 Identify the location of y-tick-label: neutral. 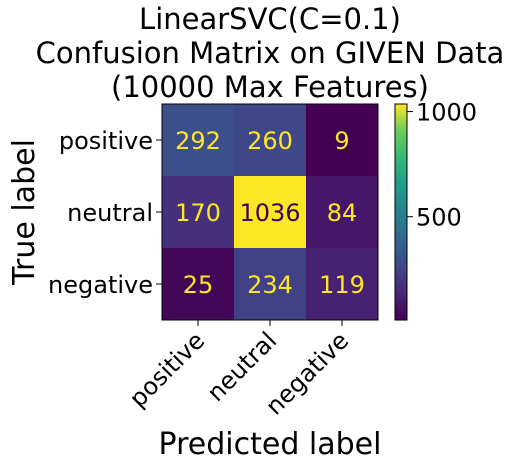
(110, 213).